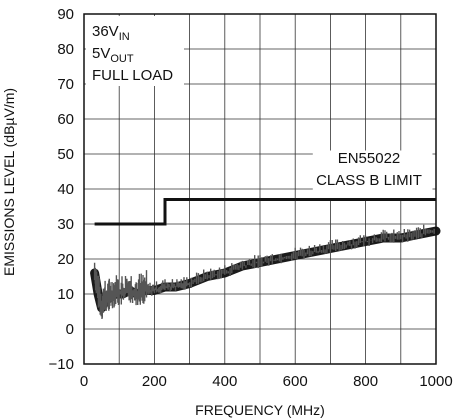 This screenshot has width=470, height=420. I want to click on y-tick-labels: −10 0 10 20 30 40 50 60 70 80 90, so click(61, 189).